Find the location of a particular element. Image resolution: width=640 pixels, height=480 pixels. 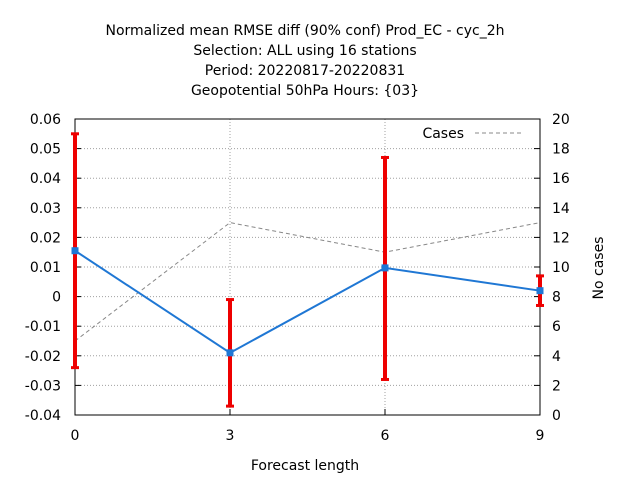

x-axis-ticks: 0 3 6 9 is located at coordinates (308, 426).